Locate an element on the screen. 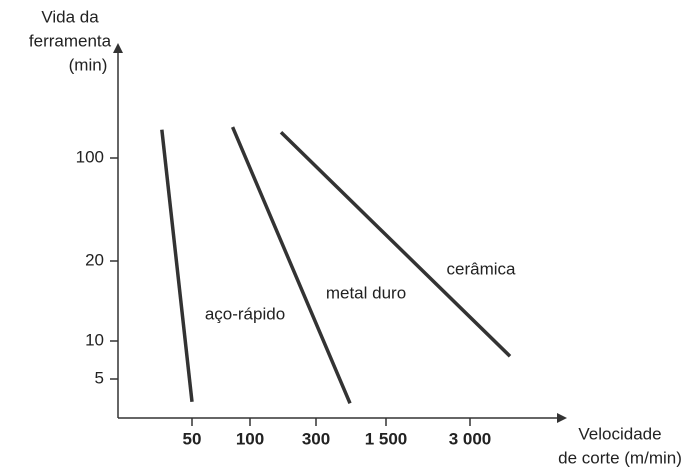  y-tick-label: 5 is located at coordinates (99, 377).